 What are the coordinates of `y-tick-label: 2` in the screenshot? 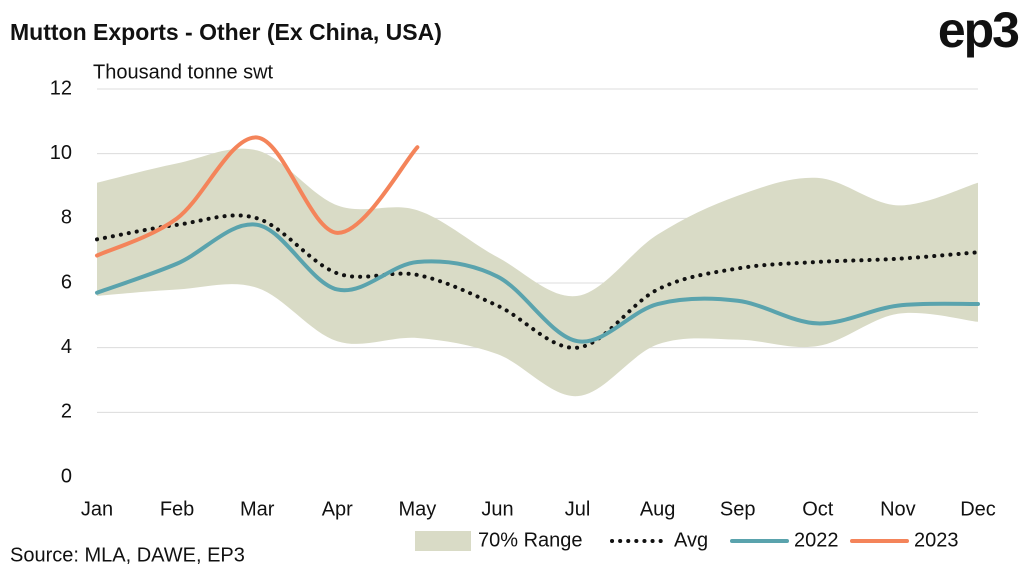 It's located at (66, 412).